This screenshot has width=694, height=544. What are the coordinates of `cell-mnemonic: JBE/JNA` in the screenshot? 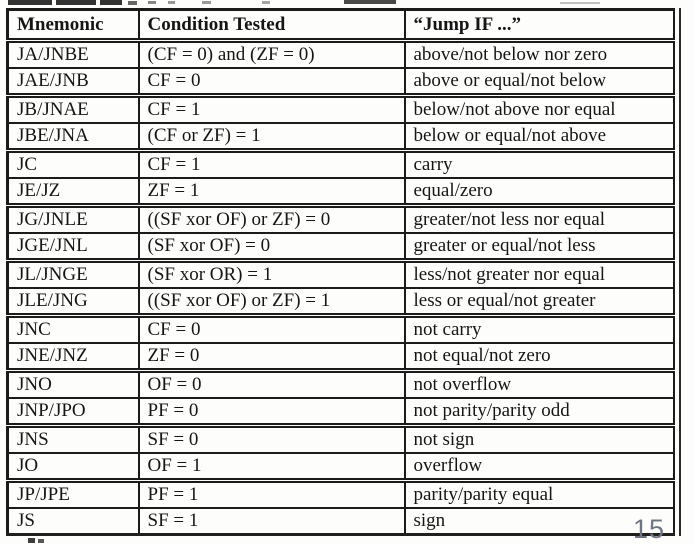 It's located at (73, 137).